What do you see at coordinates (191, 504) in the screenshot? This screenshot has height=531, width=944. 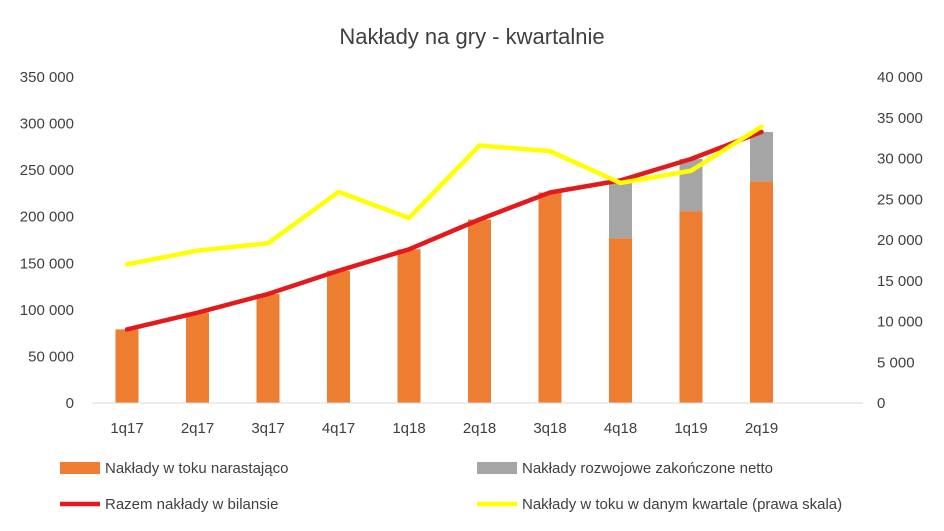 I see `legend-label: Razem nakłady w bilansie` at bounding box center [191, 504].